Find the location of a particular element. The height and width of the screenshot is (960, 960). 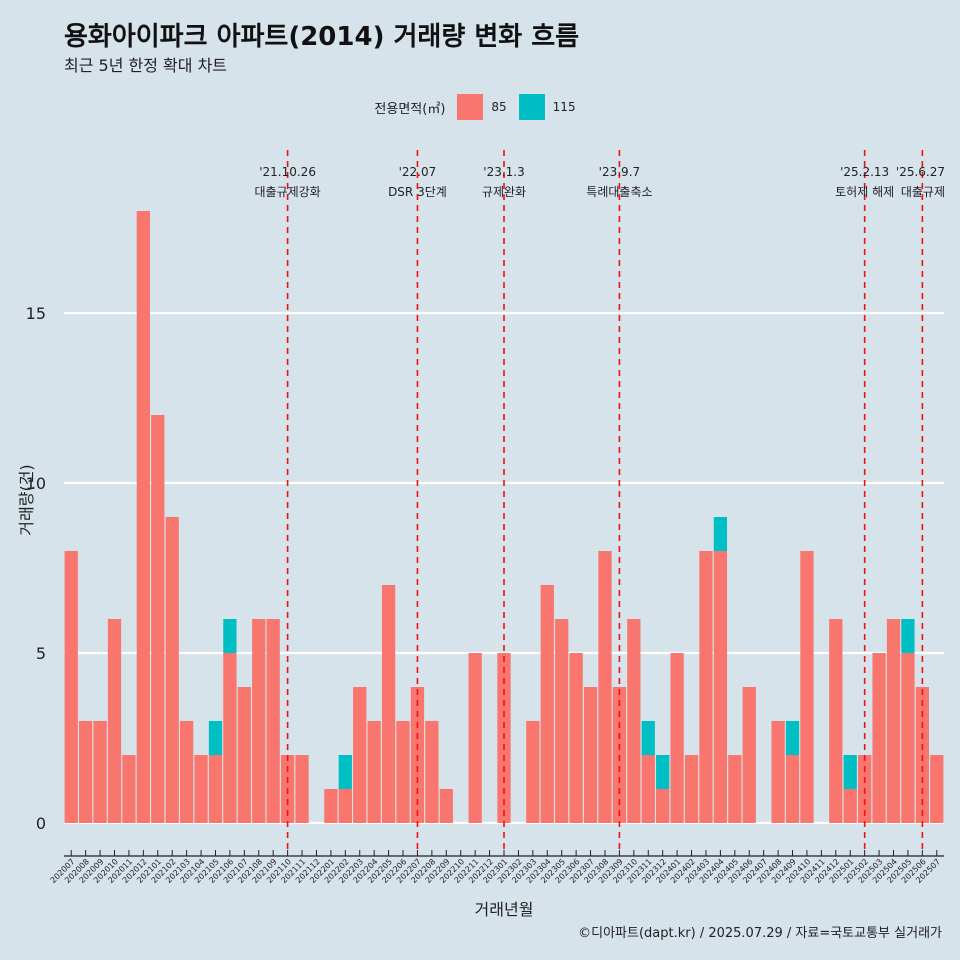

y-tick-label-5: 5 is located at coordinates (41, 653).